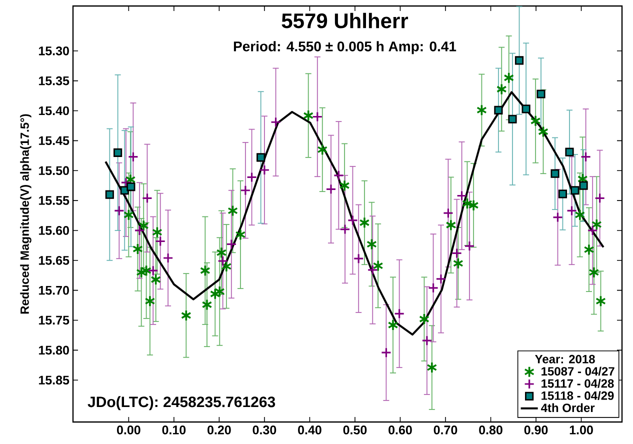 This screenshot has width=633, height=444. Describe the element at coordinates (310, 430) in the screenshot. I see `x-tick-label: 0.40` at that location.